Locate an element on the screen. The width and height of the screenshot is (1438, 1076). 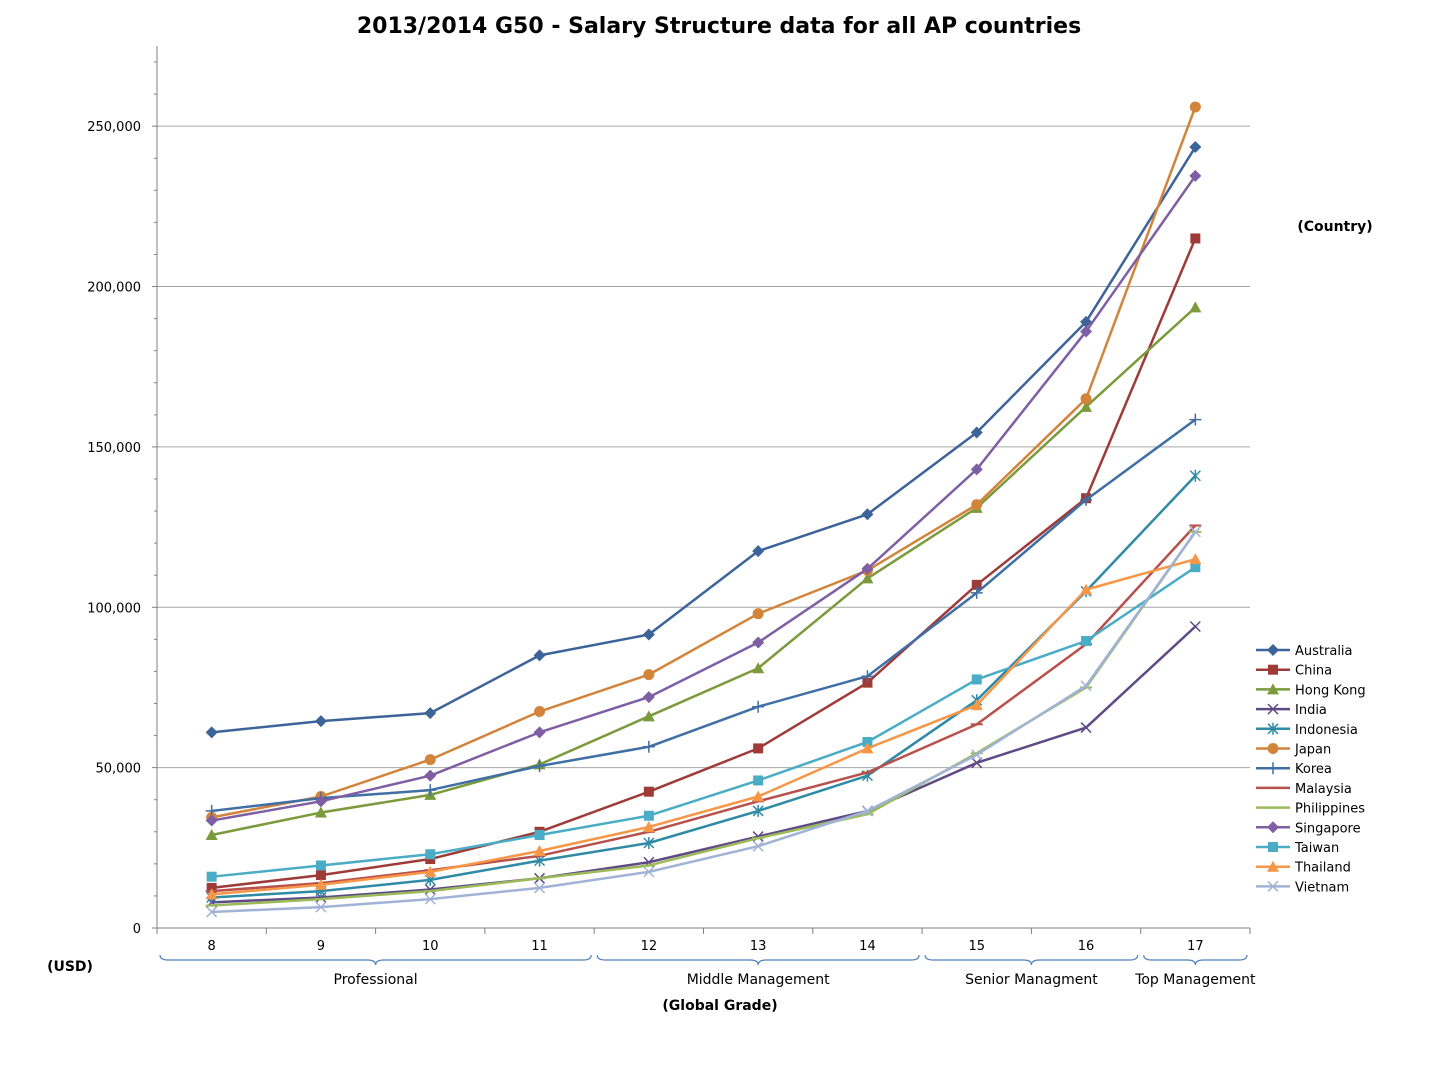
legend-label: Indonesia is located at coordinates (1326, 730).